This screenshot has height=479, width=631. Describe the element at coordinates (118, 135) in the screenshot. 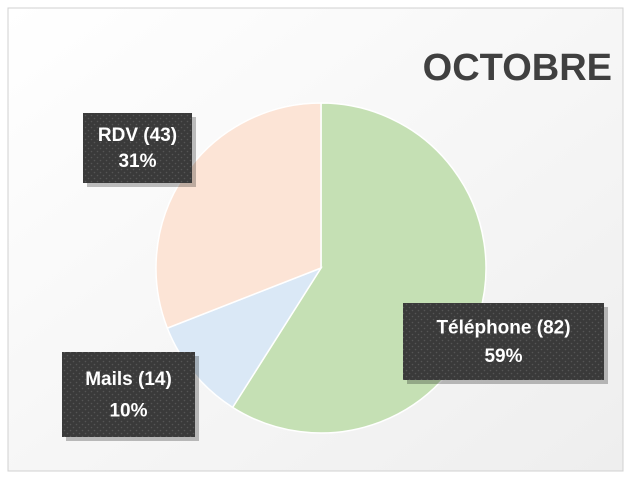

I see `category-name: RDV` at that location.